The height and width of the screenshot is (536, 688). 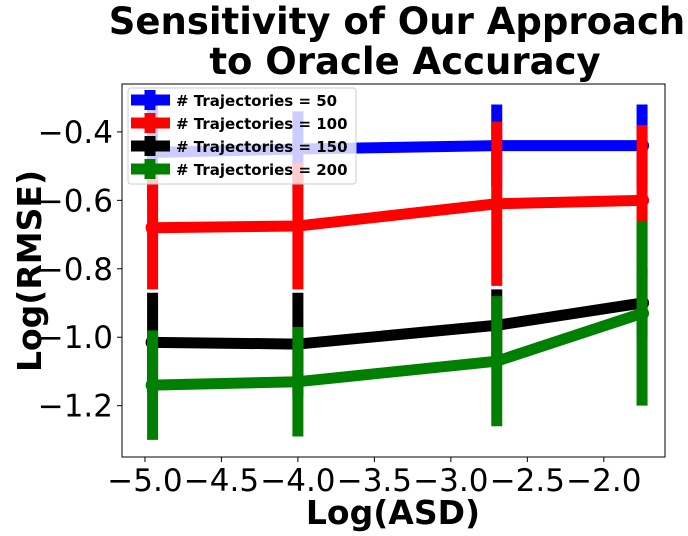 I want to click on x-axis-label: Log(ASD), so click(x=393, y=512).